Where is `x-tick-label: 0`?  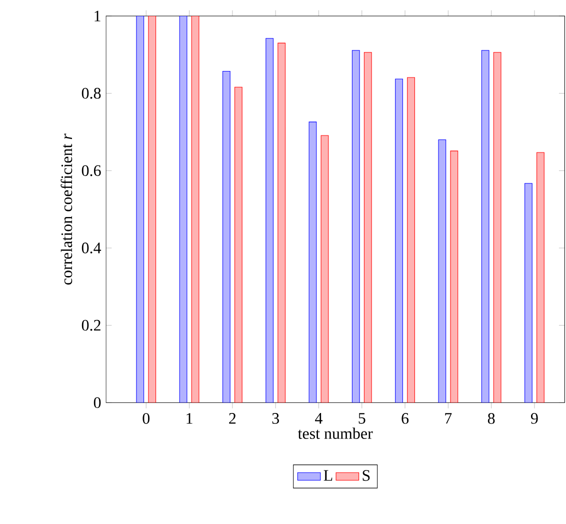 x-tick-label: 0 is located at coordinates (146, 418).